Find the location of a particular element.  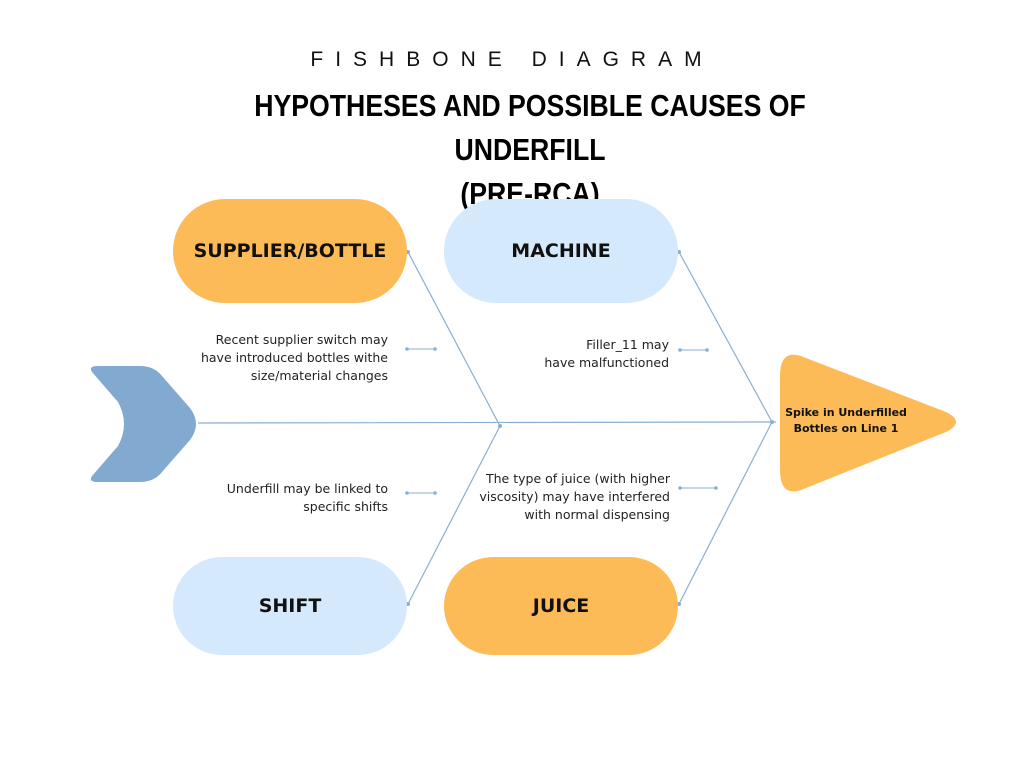

fish-head is located at coordinates (868, 423).